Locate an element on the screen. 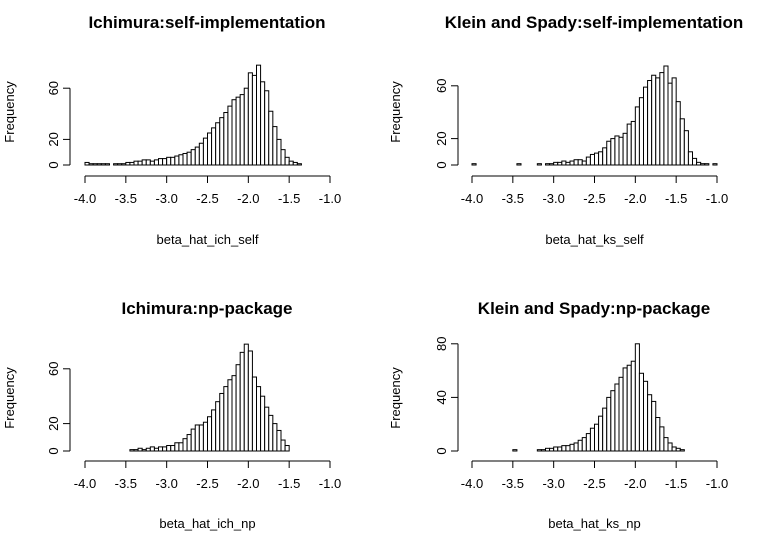 This screenshot has width=769, height=546. x-tick-label: -3.0 is located at coordinates (166, 483).